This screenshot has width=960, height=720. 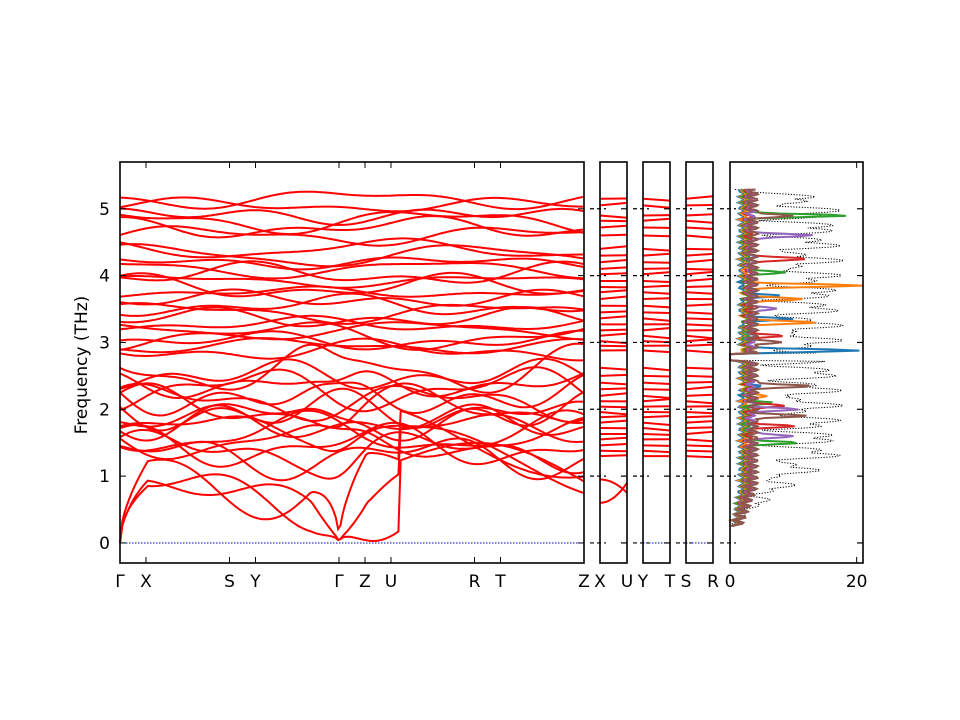 I want to click on k-label: T, so click(x=500, y=582).